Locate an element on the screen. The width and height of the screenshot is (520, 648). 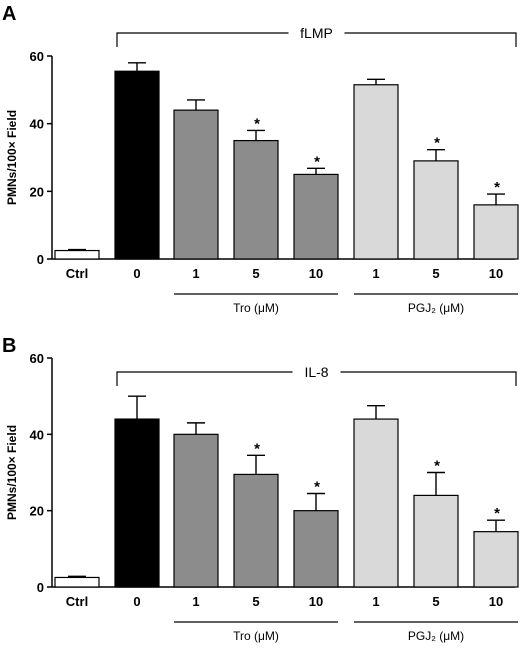
stimulus-title: fLMP is located at coordinates (316, 33).